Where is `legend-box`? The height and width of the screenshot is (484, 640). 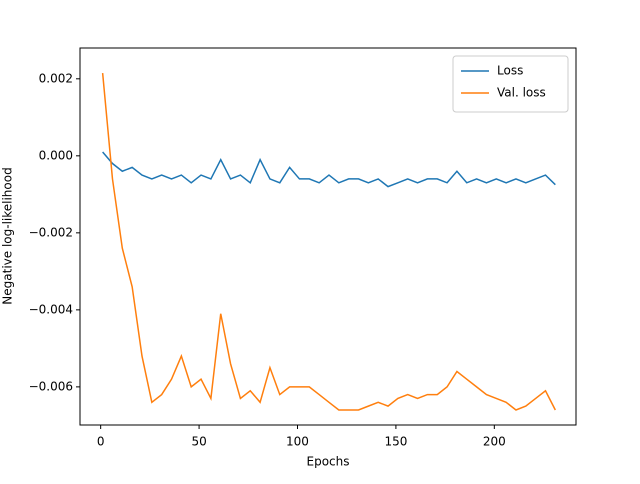 legend-box is located at coordinates (510, 84).